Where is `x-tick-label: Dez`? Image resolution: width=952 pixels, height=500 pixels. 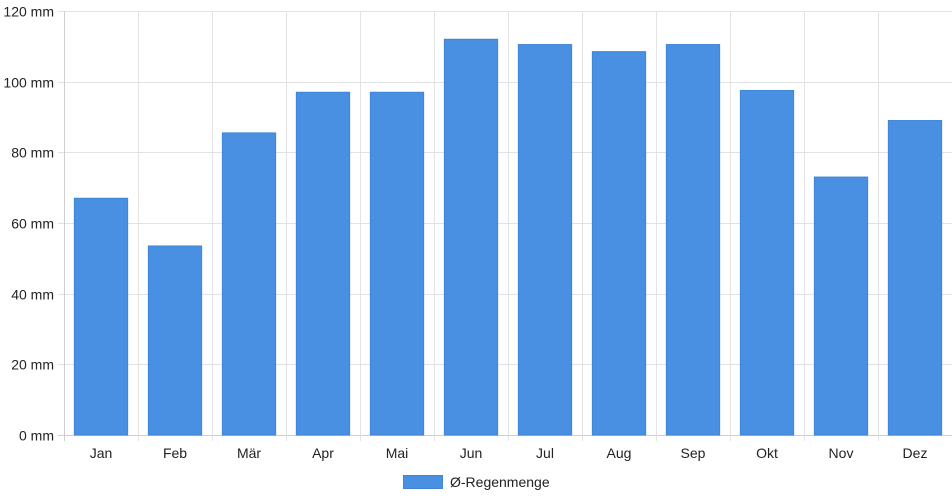
x-tick-label: Dez is located at coordinates (915, 453).